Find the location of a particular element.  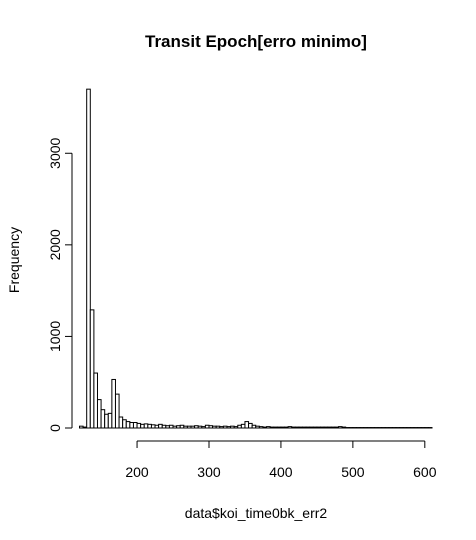

y-tick-label: 0 is located at coordinates (55, 428).